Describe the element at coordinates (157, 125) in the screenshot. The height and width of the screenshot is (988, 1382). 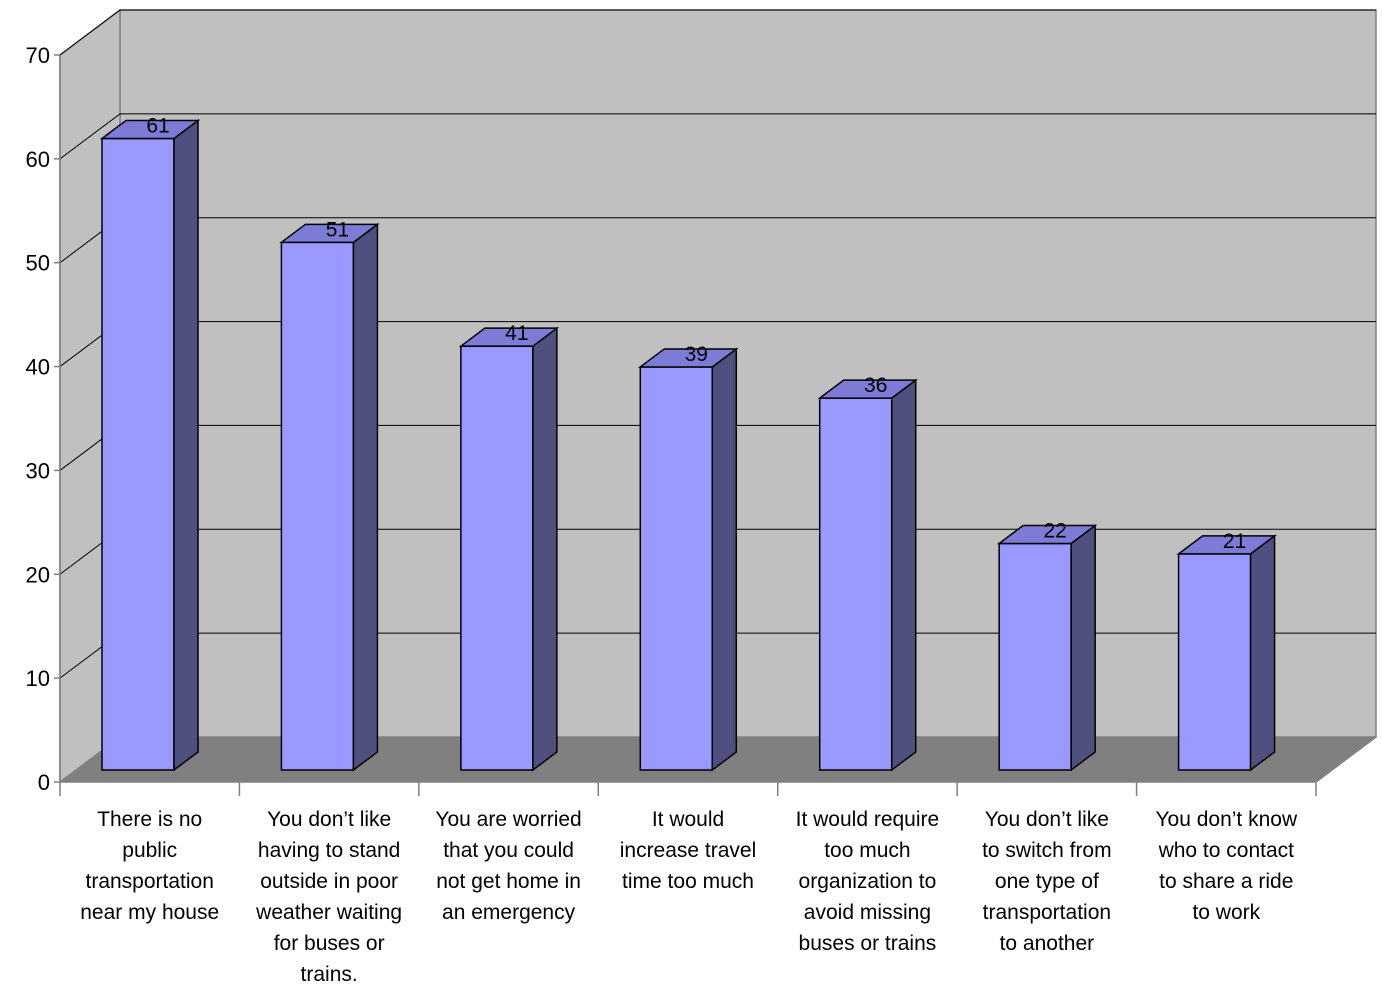
I see `bar-value-label: 61` at that location.